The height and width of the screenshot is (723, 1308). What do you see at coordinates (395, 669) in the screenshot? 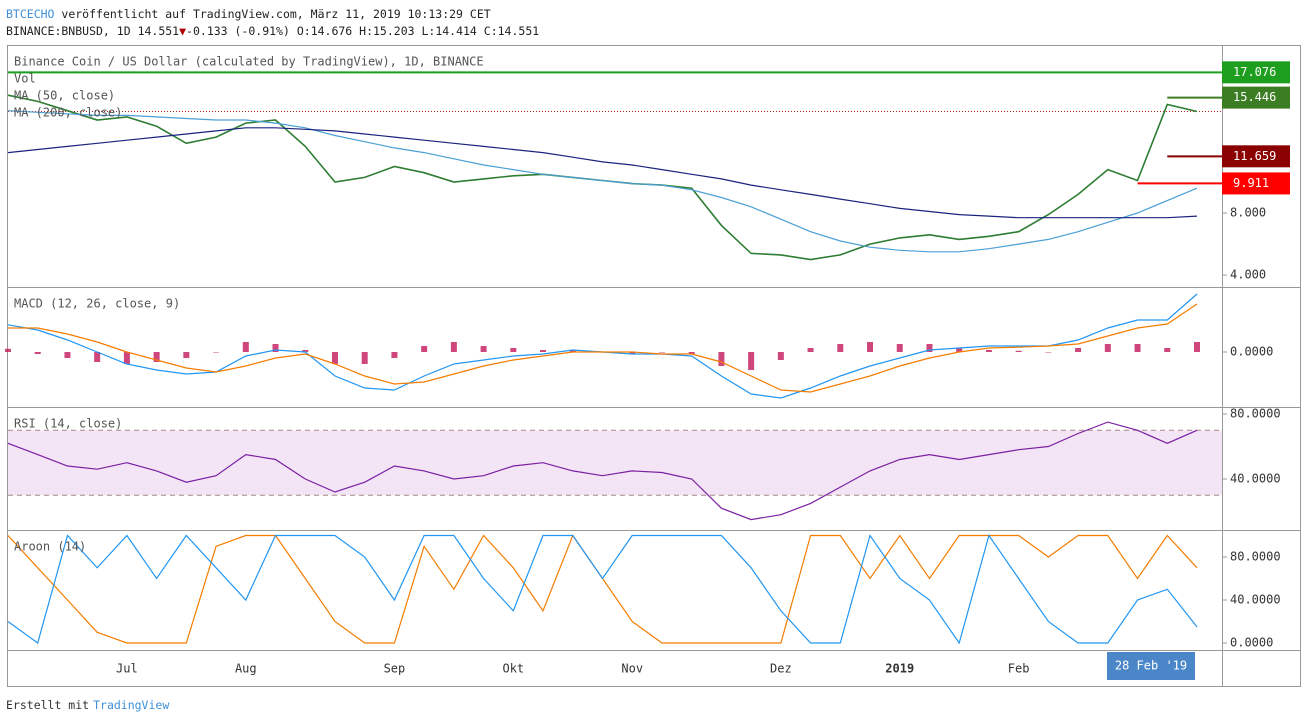
I see `x-tick-label: Sep` at bounding box center [395, 669].